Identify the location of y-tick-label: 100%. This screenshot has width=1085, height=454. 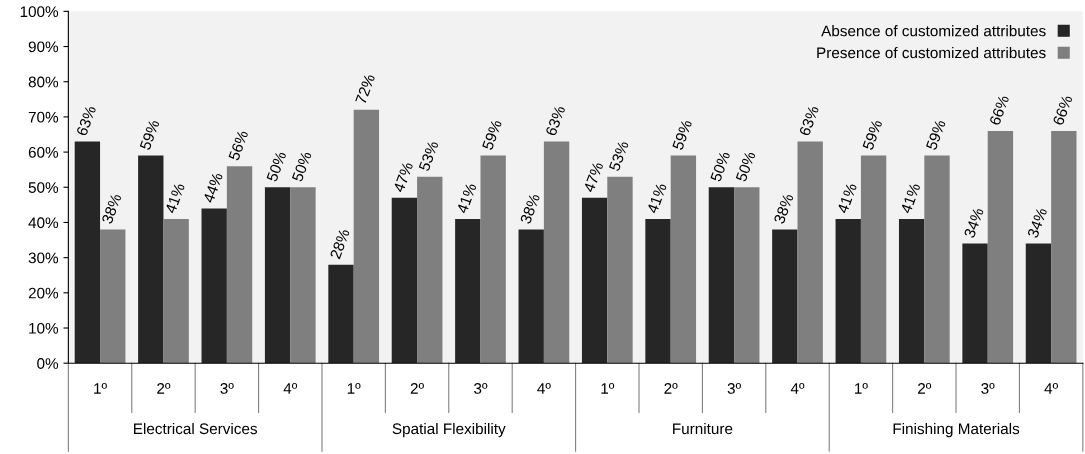
(39, 12).